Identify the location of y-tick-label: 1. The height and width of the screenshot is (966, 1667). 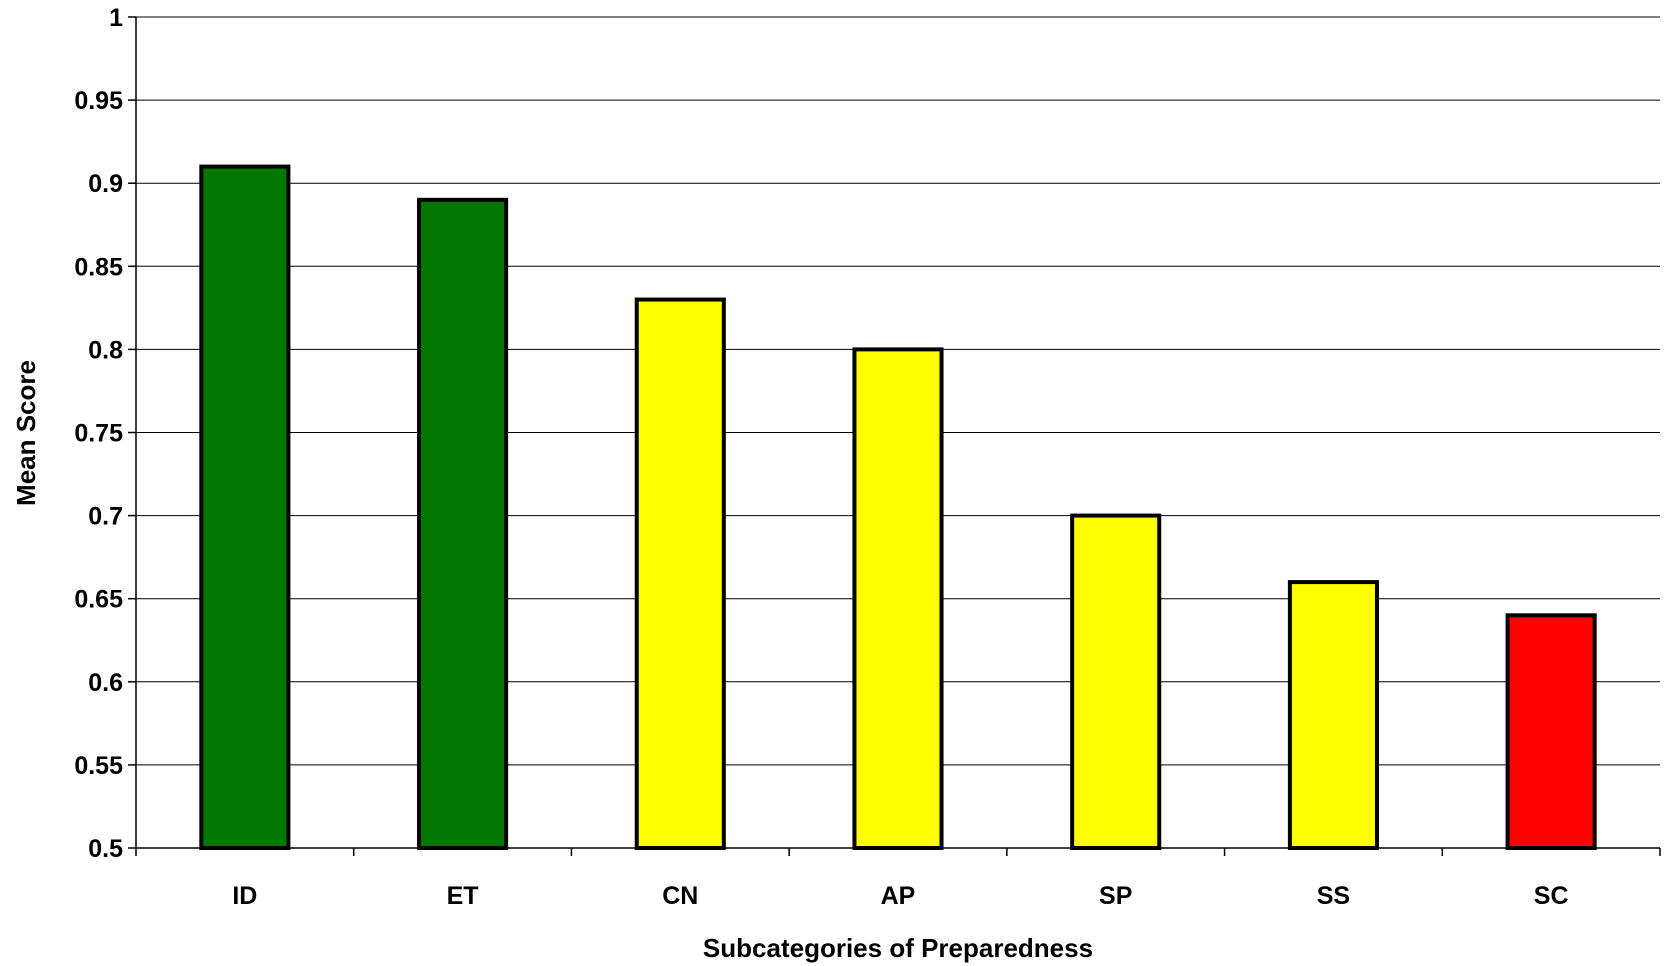
(116, 18).